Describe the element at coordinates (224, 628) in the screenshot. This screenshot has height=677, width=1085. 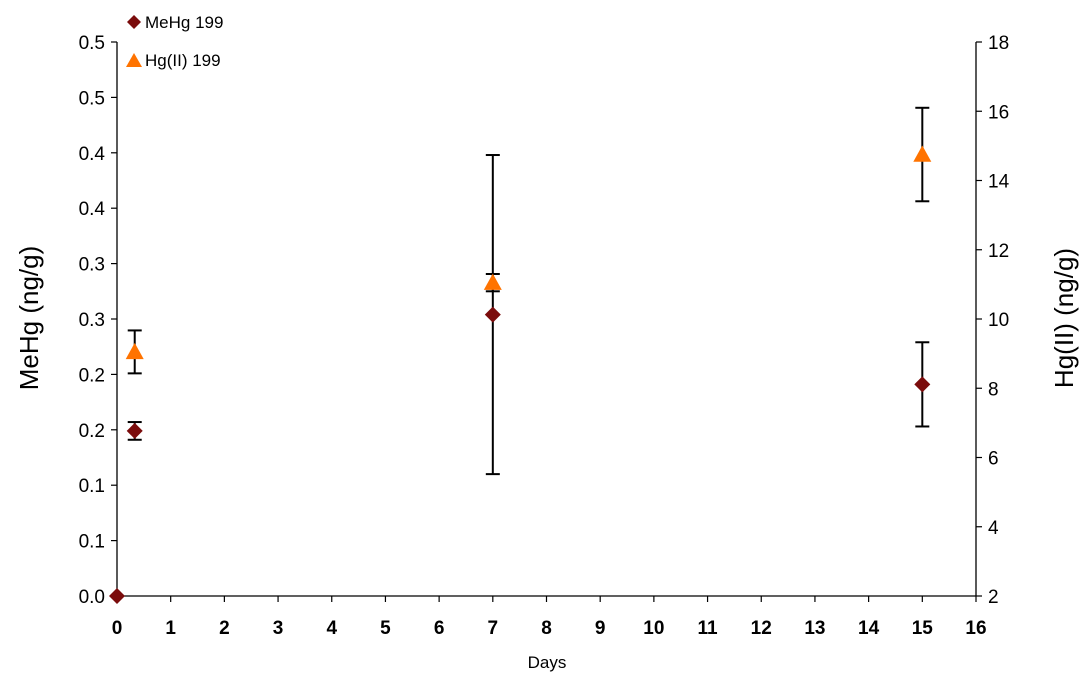
I see `x-tick-label: 2` at that location.